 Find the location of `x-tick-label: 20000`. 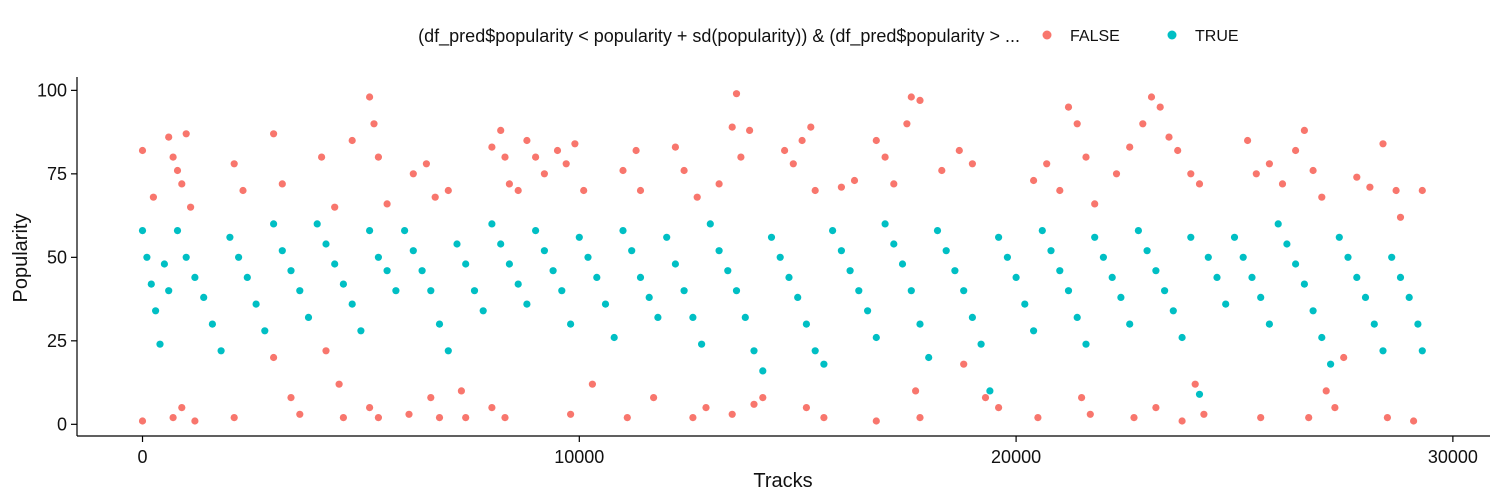

x-tick-label: 20000 is located at coordinates (1016, 457).